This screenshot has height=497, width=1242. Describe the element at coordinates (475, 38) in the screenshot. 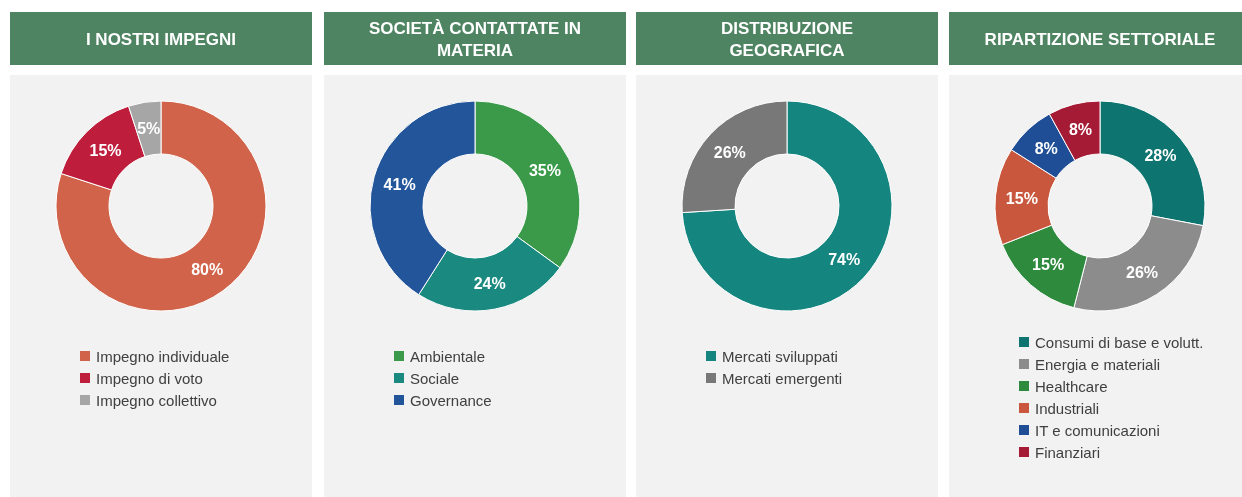

I see `chart-title: SOCIETÀ CONTATTATE IN MATERIA` at that location.